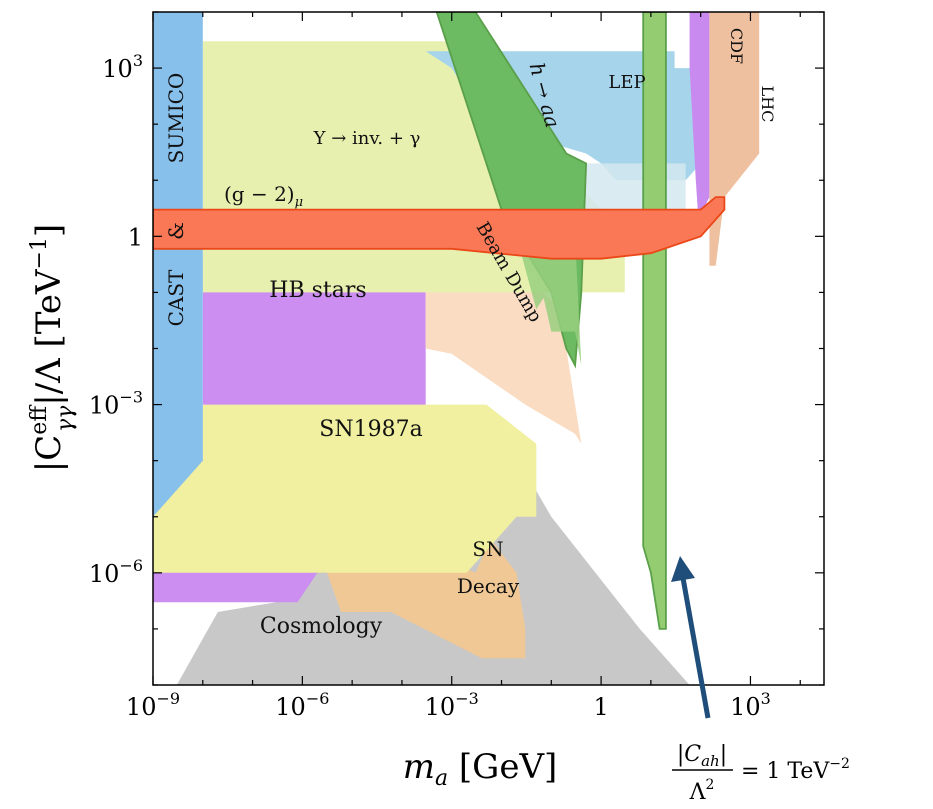  I want to click on label-lep: LEP, so click(626, 82).